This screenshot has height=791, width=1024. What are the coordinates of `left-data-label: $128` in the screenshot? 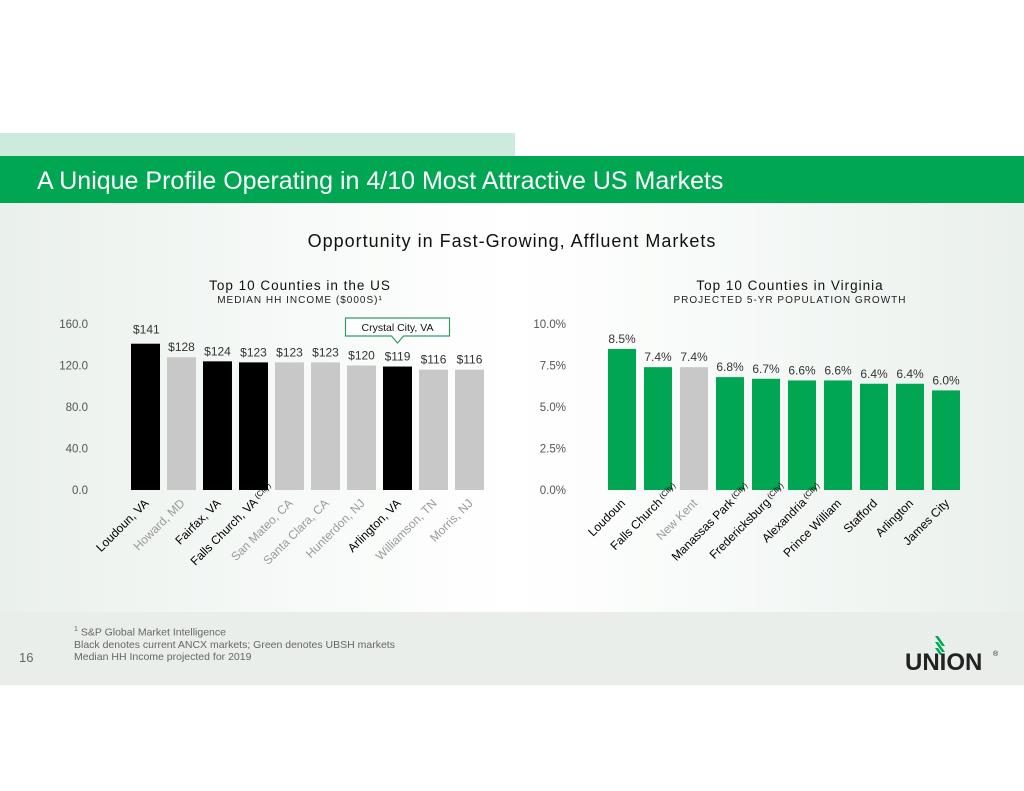 It's located at (181, 347).